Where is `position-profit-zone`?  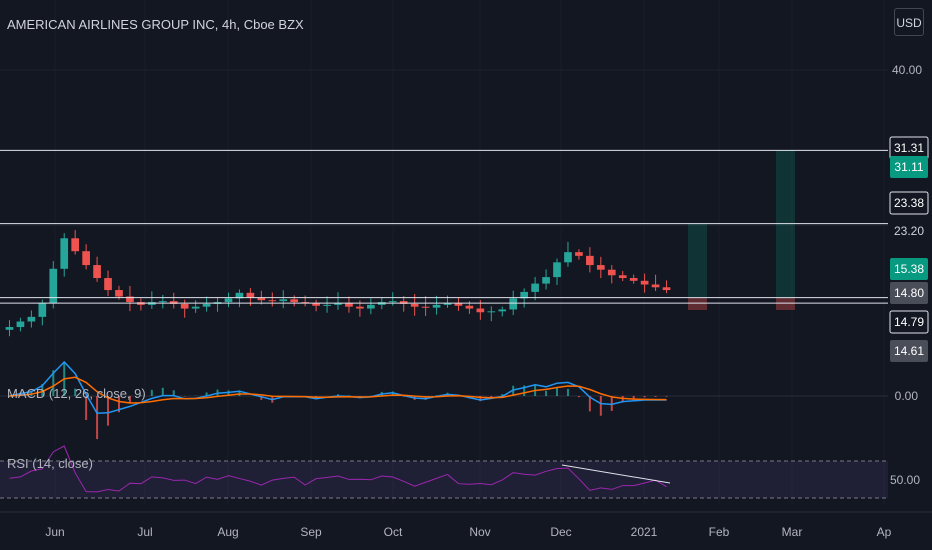 position-profit-zone is located at coordinates (697, 260).